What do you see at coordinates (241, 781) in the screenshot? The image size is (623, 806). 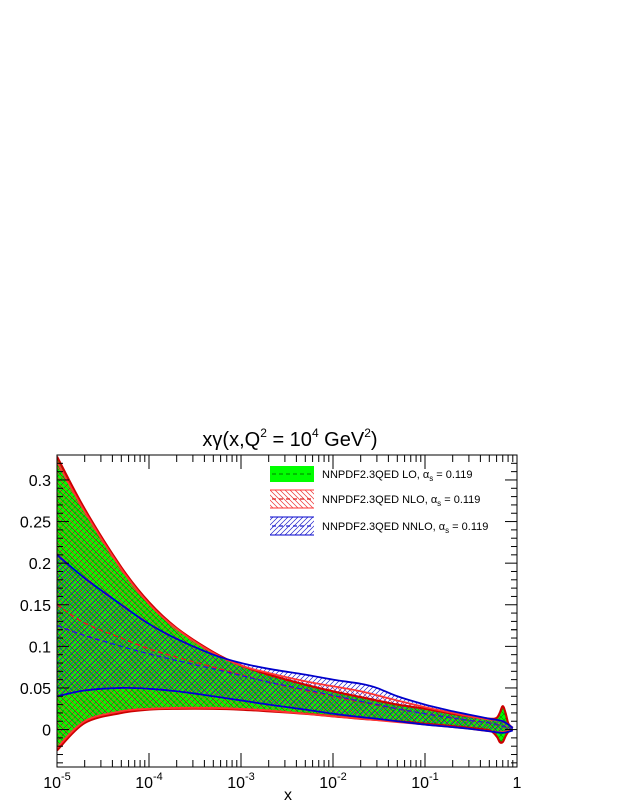 I see `x-tick-label: 10⁻³` at bounding box center [241, 781].